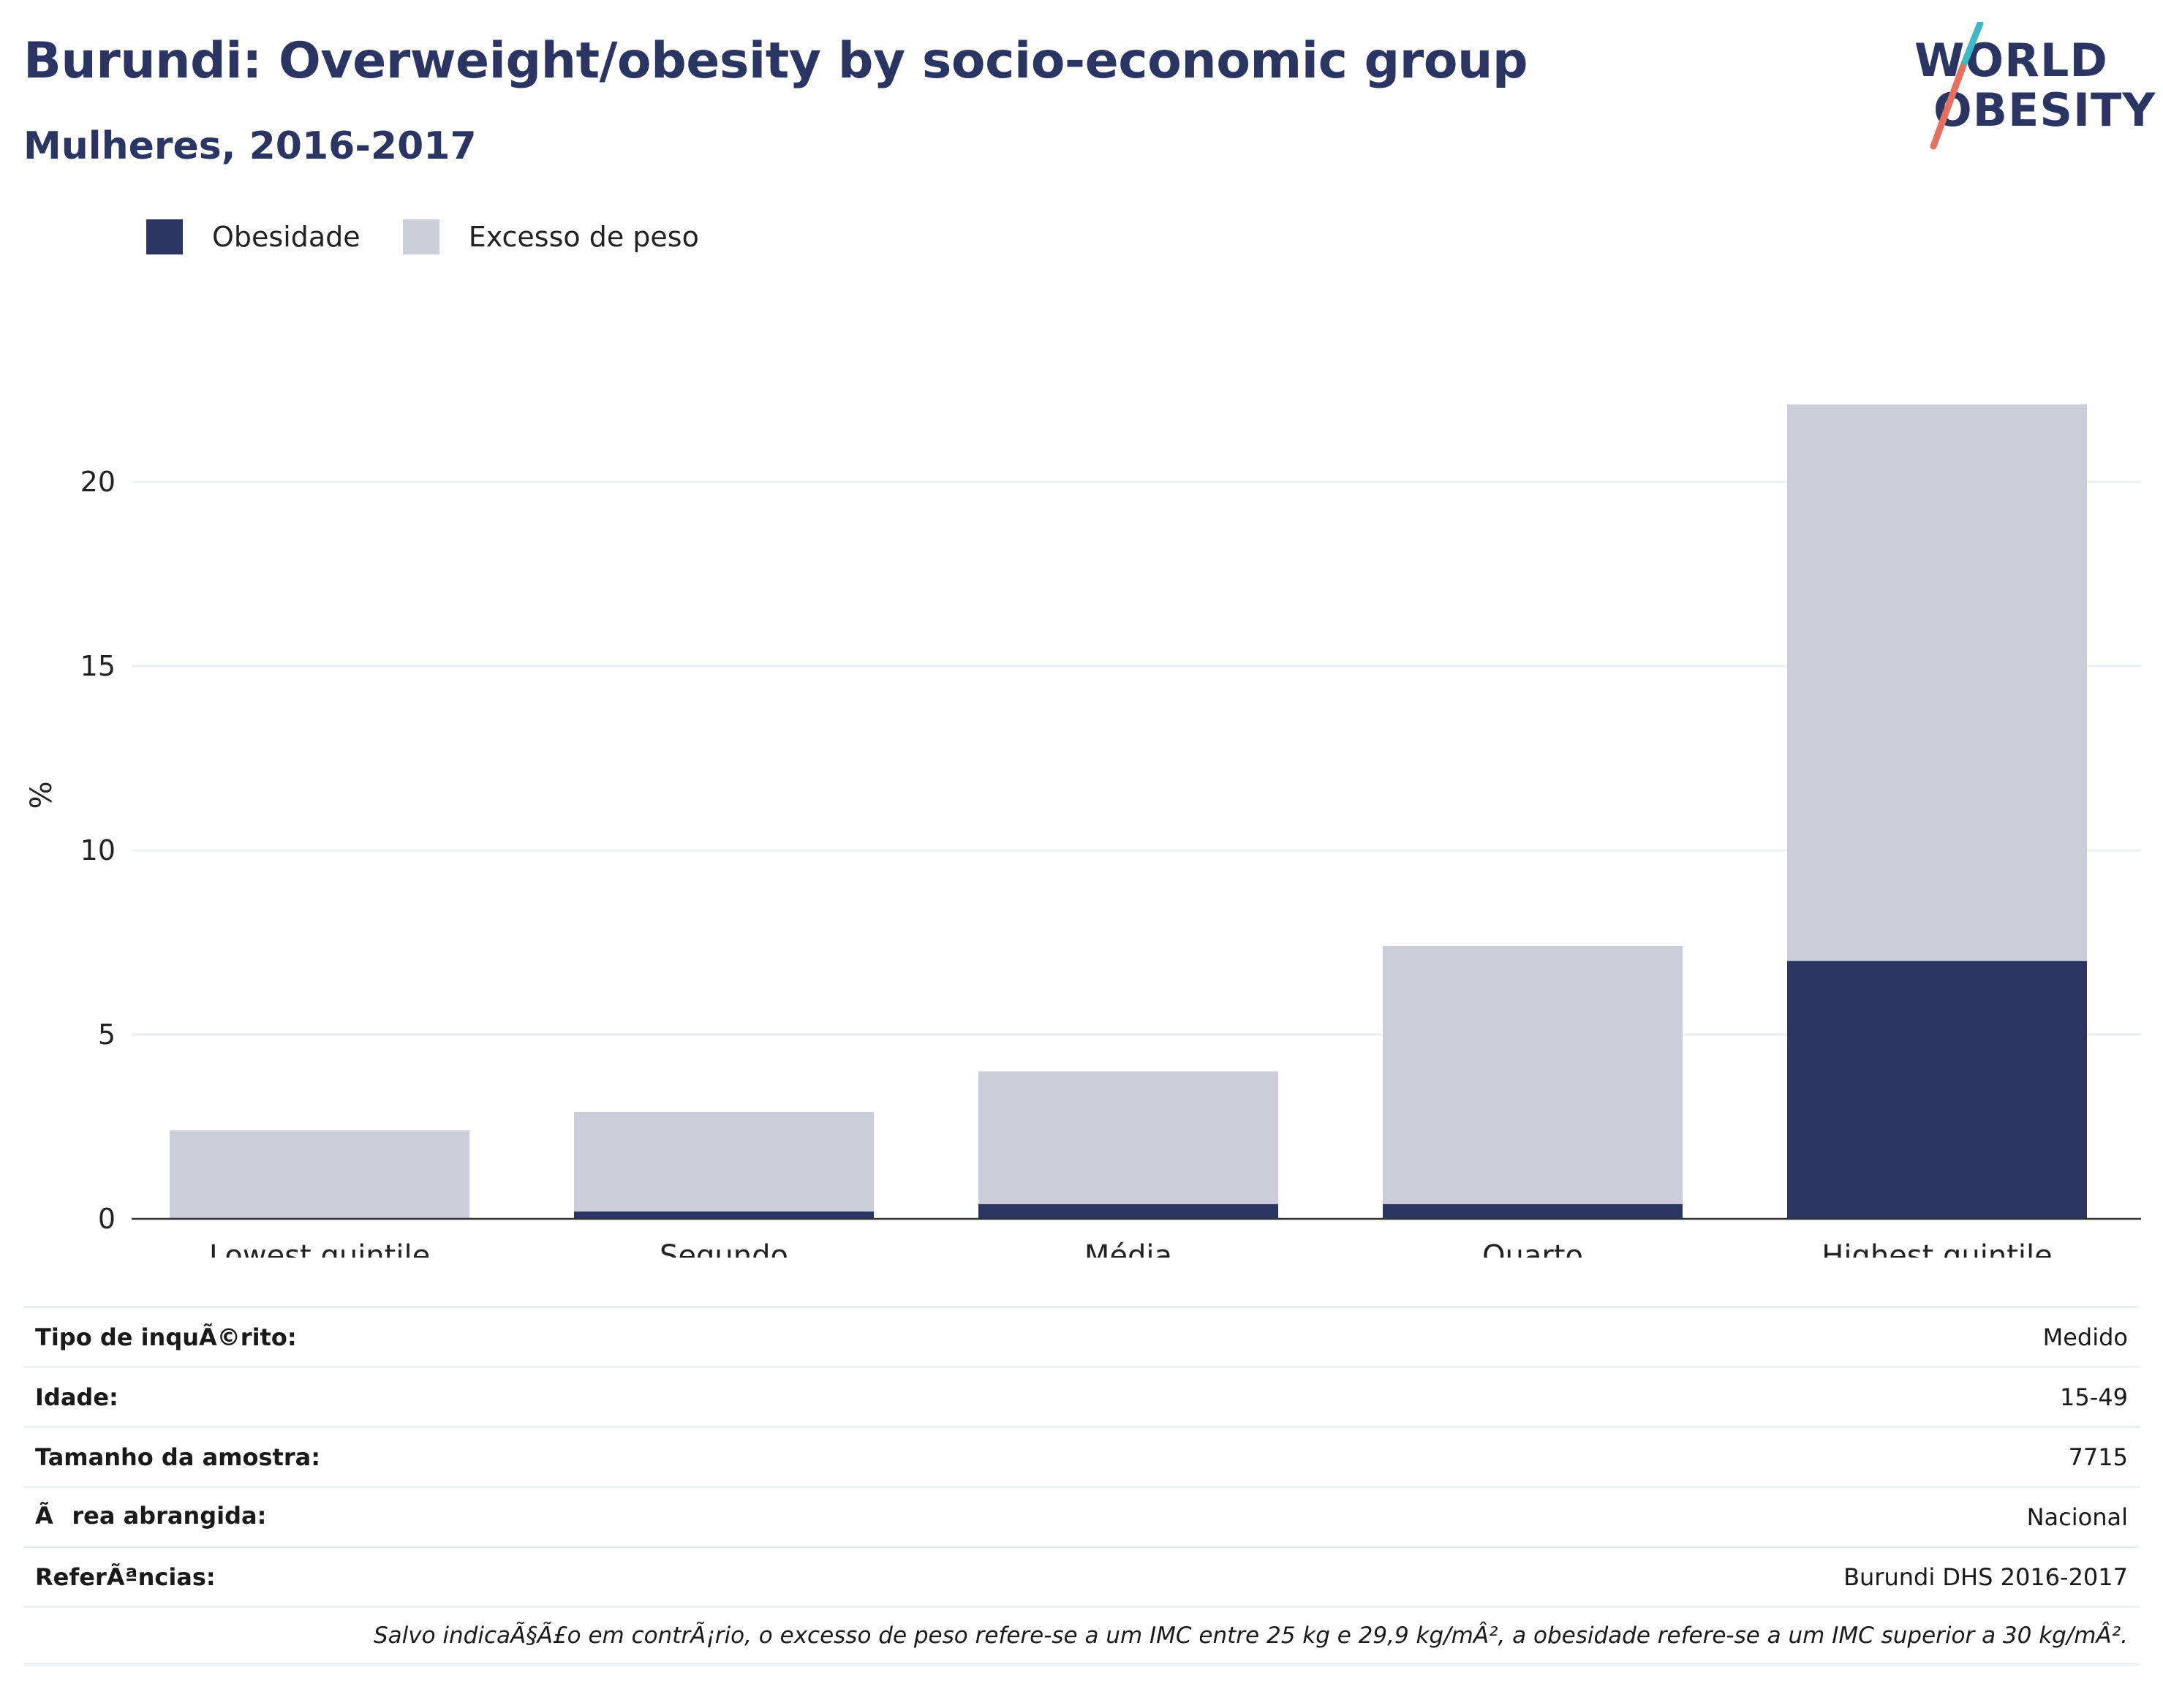 This screenshot has width=2163, height=1708. What do you see at coordinates (107, 1219) in the screenshot?
I see `y-tick-label: 0` at bounding box center [107, 1219].